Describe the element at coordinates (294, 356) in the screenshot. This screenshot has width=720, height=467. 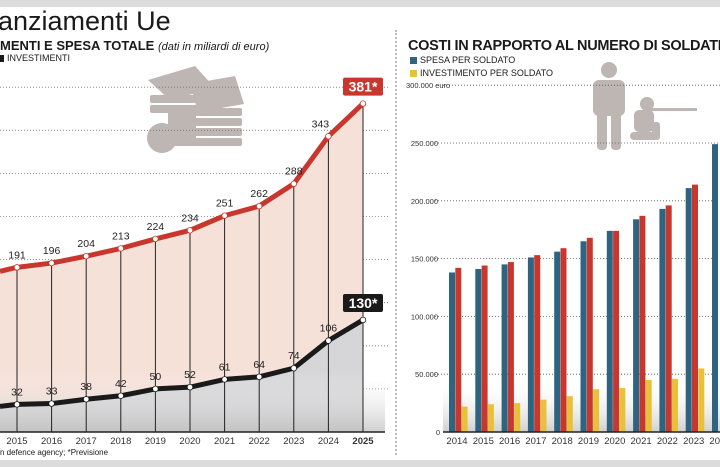
I see `data-label: 74` at that location.